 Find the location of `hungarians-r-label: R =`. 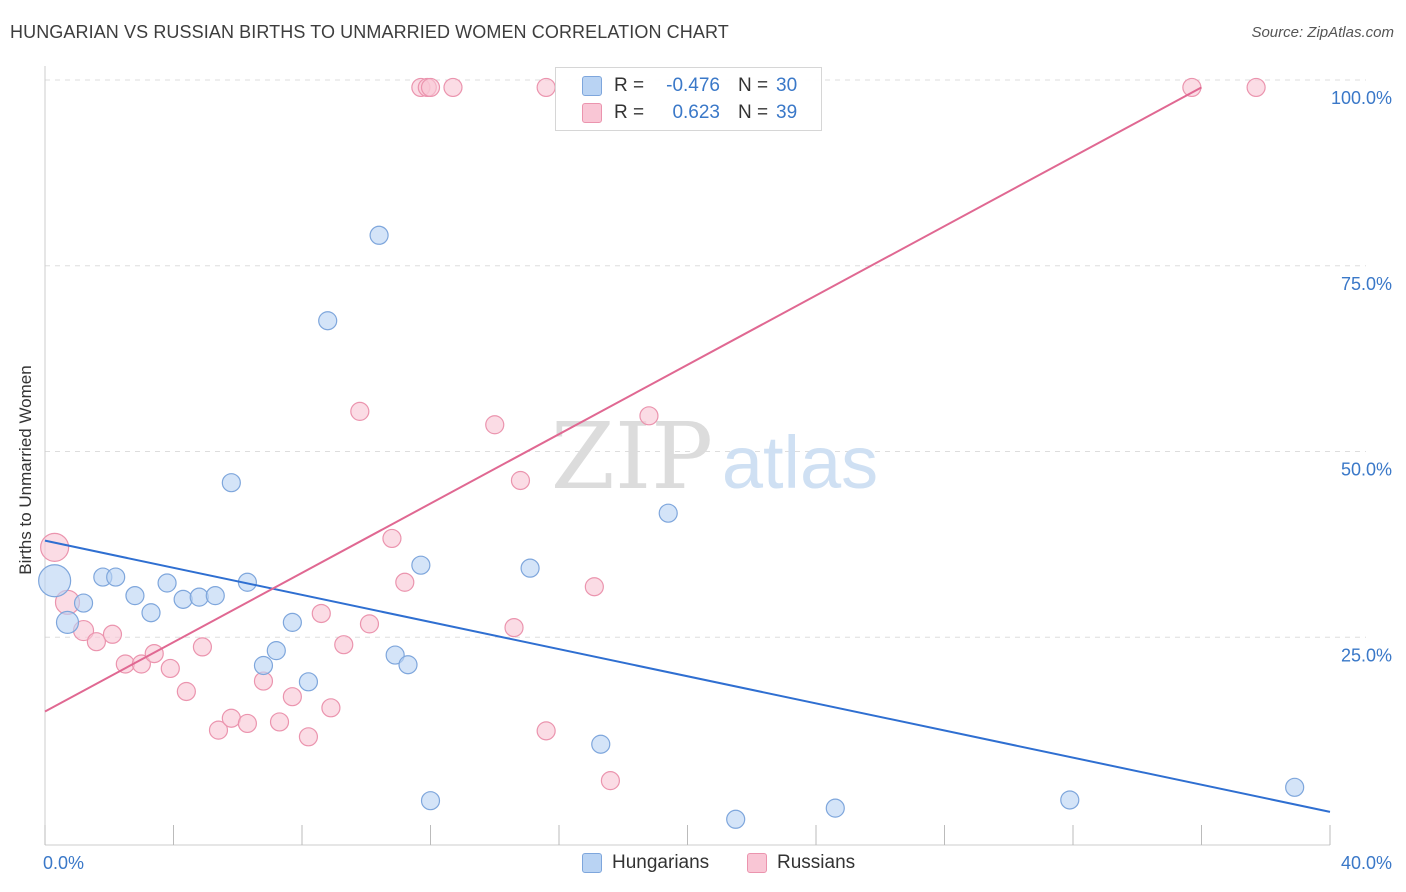

hungarians-r-label: R = is located at coordinates (629, 85).